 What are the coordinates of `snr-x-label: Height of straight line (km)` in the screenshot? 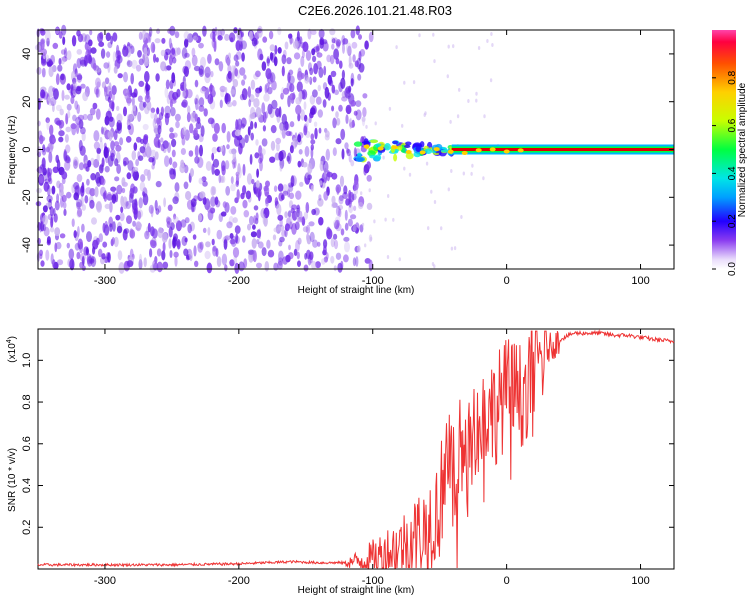 It's located at (356, 590).